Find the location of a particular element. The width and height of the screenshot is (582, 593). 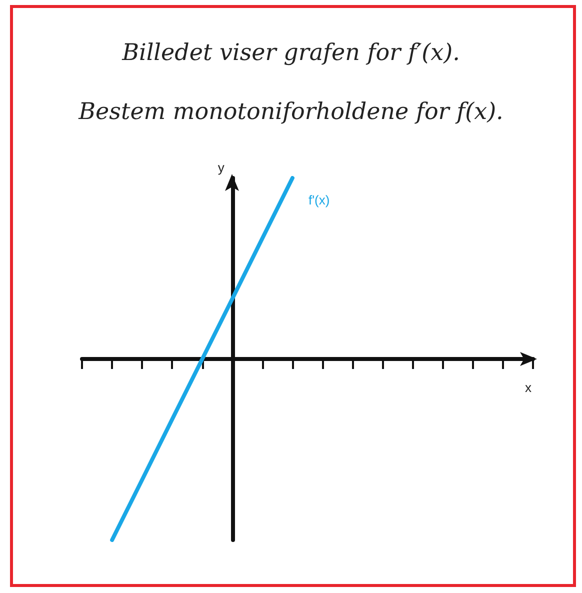

chart-subtitle: Bestem monotoniforholdene for f(x). is located at coordinates (290, 112).